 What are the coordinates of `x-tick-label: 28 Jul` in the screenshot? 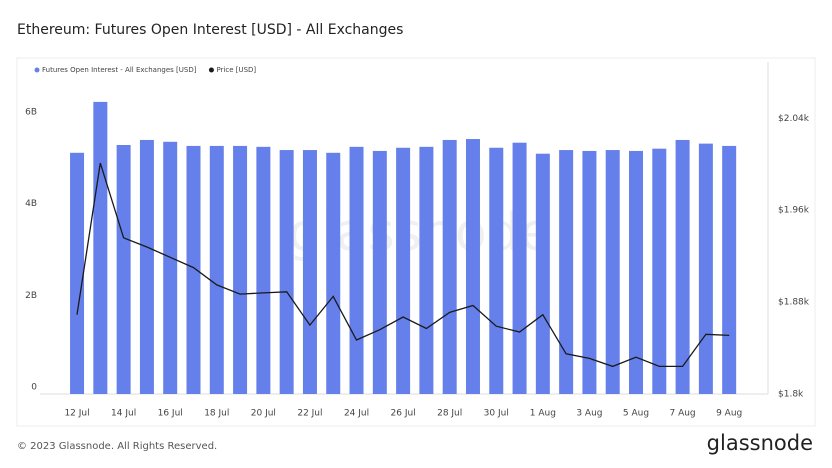 It's located at (449, 414).